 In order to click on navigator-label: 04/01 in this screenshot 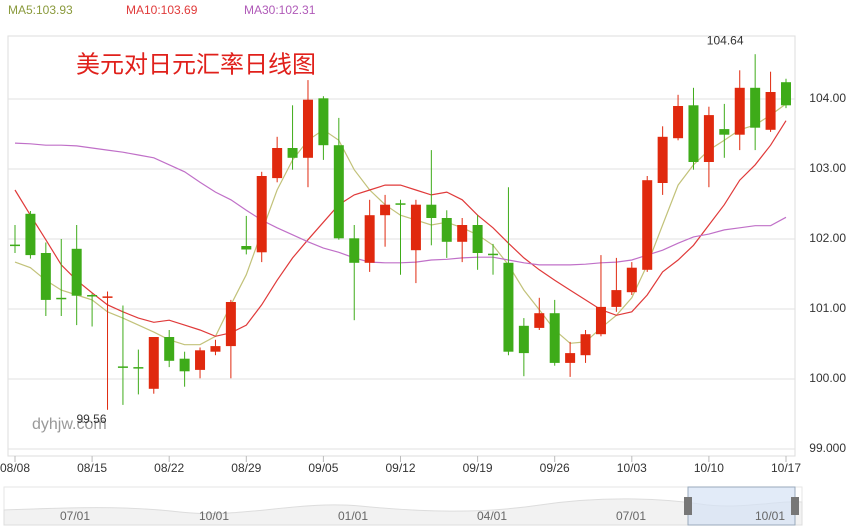, I will do `click(492, 516)`.